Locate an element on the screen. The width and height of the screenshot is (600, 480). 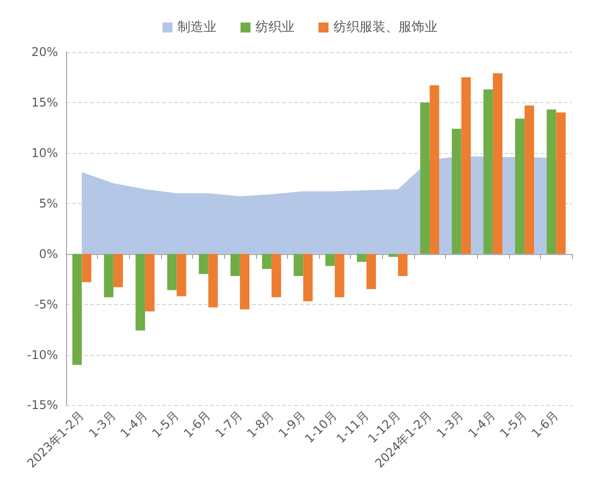
y-tick-label: -15% is located at coordinates (42, 405).